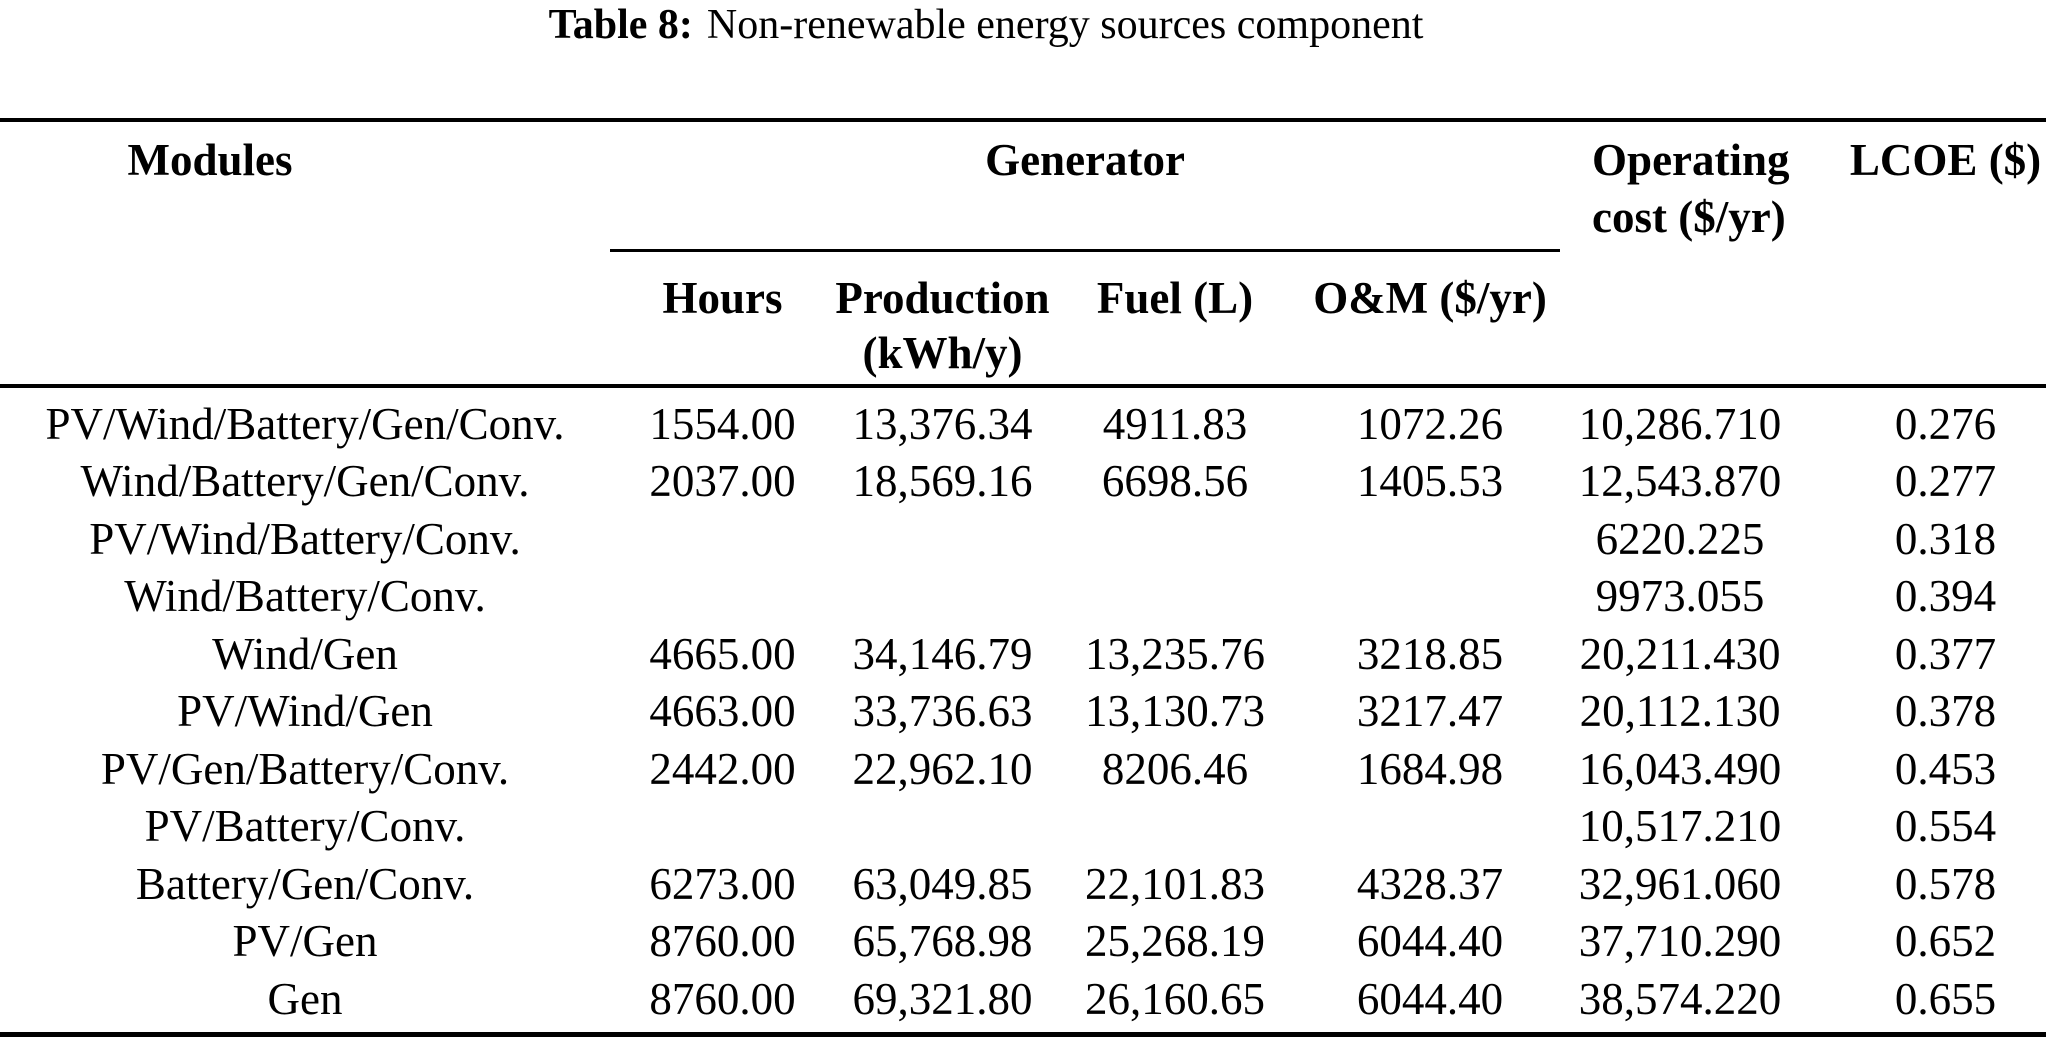 The image size is (2046, 1050). What do you see at coordinates (1430, 653) in the screenshot?
I see `cell-om: 3218.85` at bounding box center [1430, 653].